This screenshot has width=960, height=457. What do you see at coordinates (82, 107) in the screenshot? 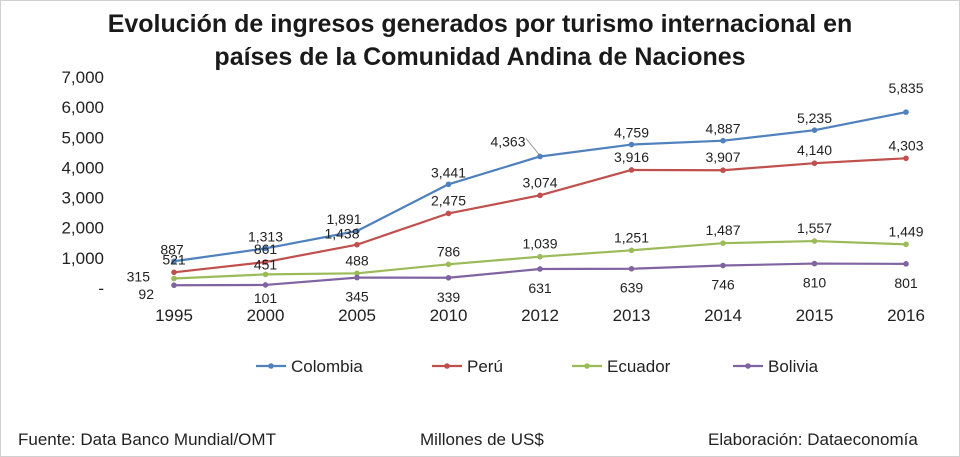
I see `y-tick-label: 6,000` at bounding box center [82, 107].